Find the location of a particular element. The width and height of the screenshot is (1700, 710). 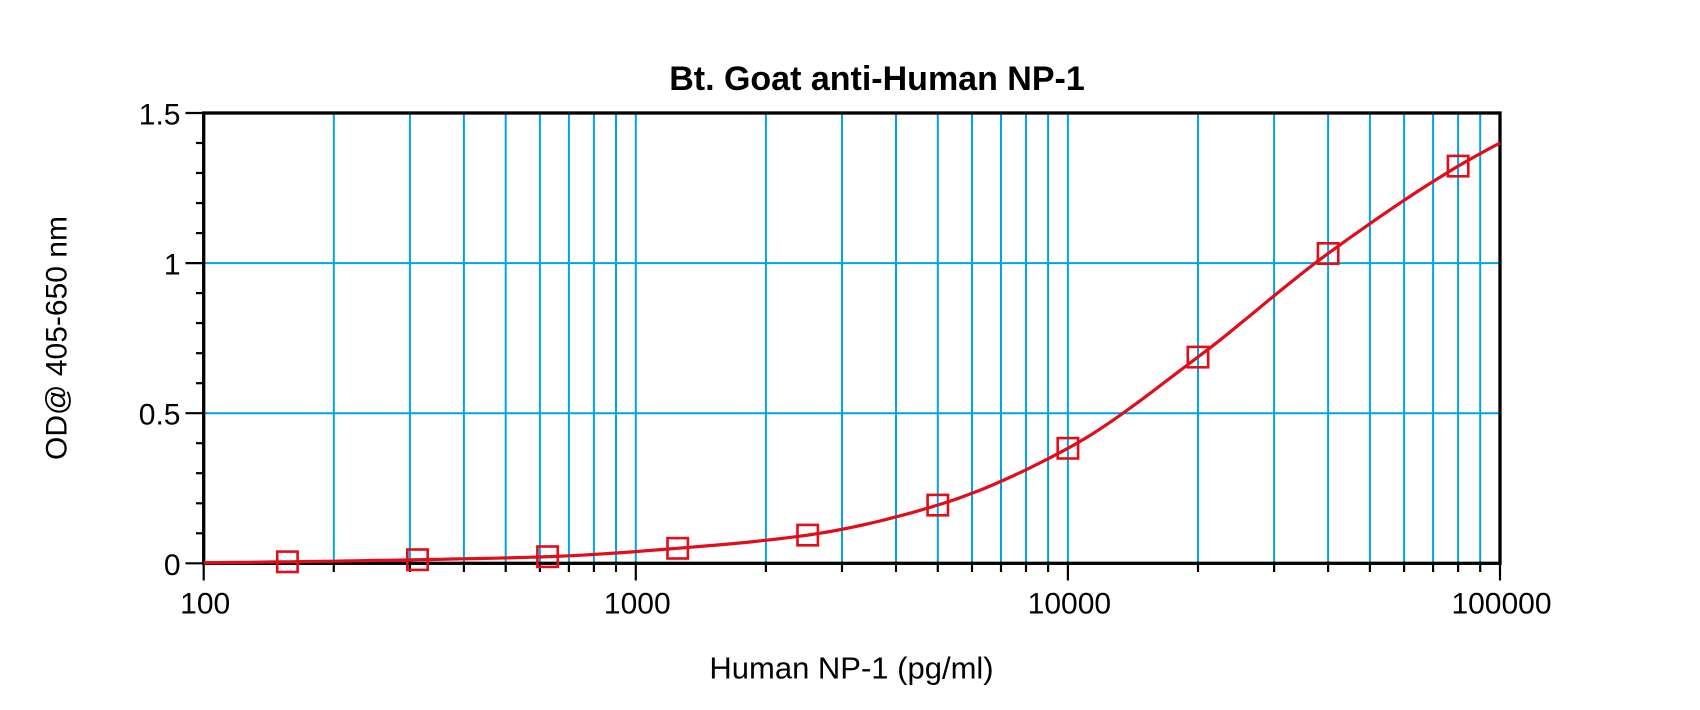

svg-text: 100 is located at coordinates (205, 604).